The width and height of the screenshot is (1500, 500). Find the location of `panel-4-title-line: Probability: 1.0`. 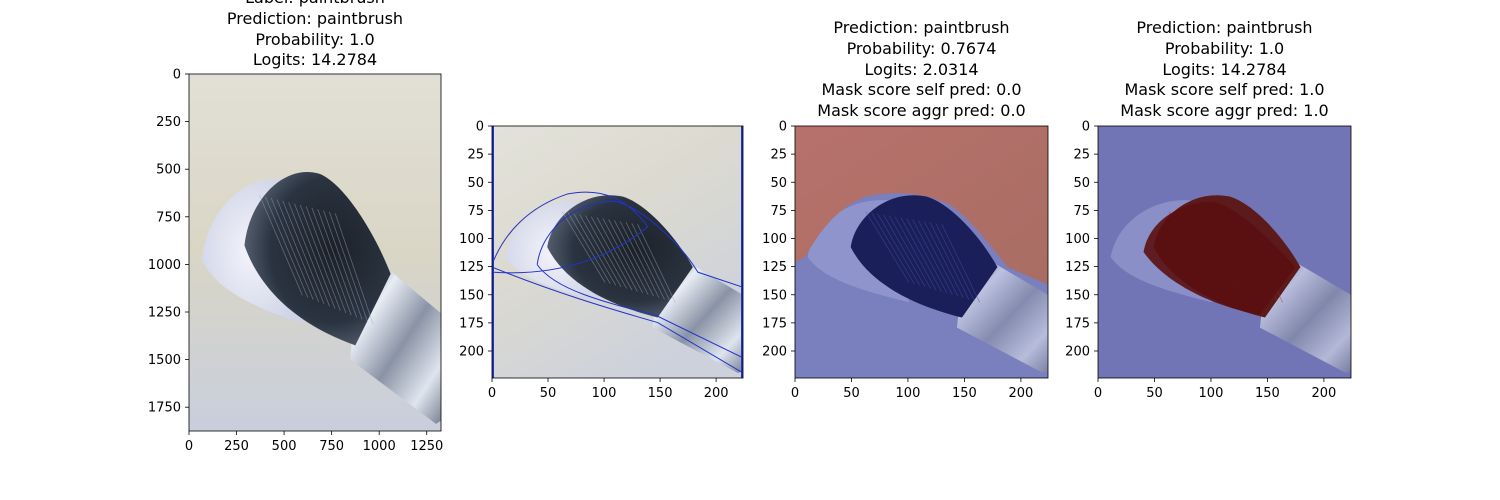

panel-4-title-line: Probability: 1.0 is located at coordinates (1224, 48).